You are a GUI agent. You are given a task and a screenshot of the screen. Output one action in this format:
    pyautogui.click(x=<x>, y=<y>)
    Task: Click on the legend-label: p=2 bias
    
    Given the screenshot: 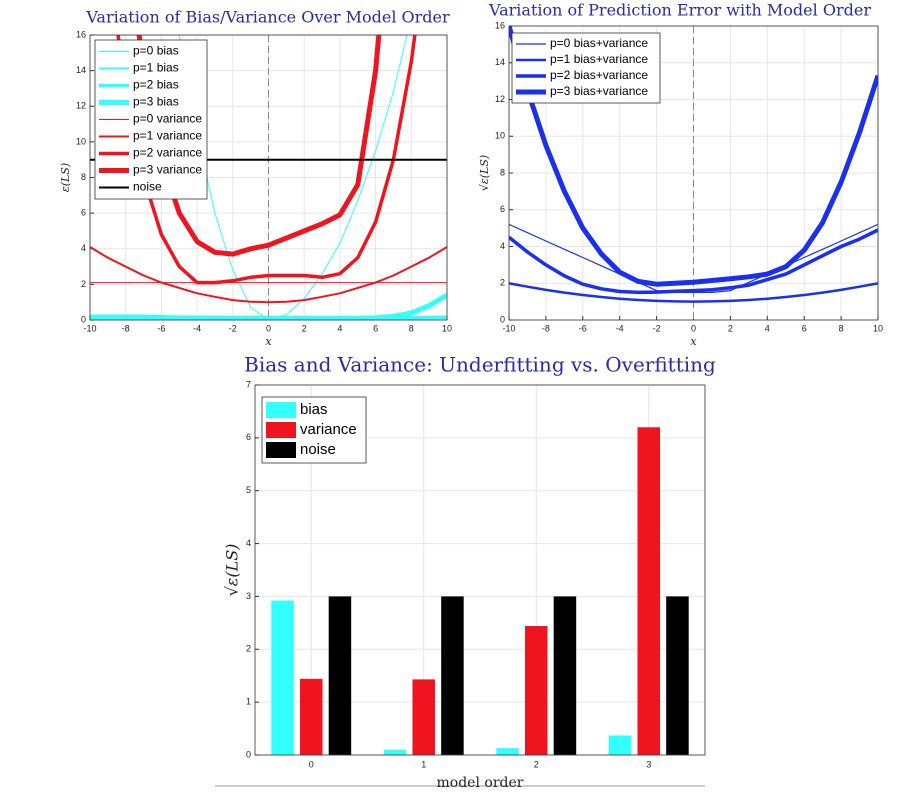 What is the action you would take?
    pyautogui.click(x=156, y=85)
    